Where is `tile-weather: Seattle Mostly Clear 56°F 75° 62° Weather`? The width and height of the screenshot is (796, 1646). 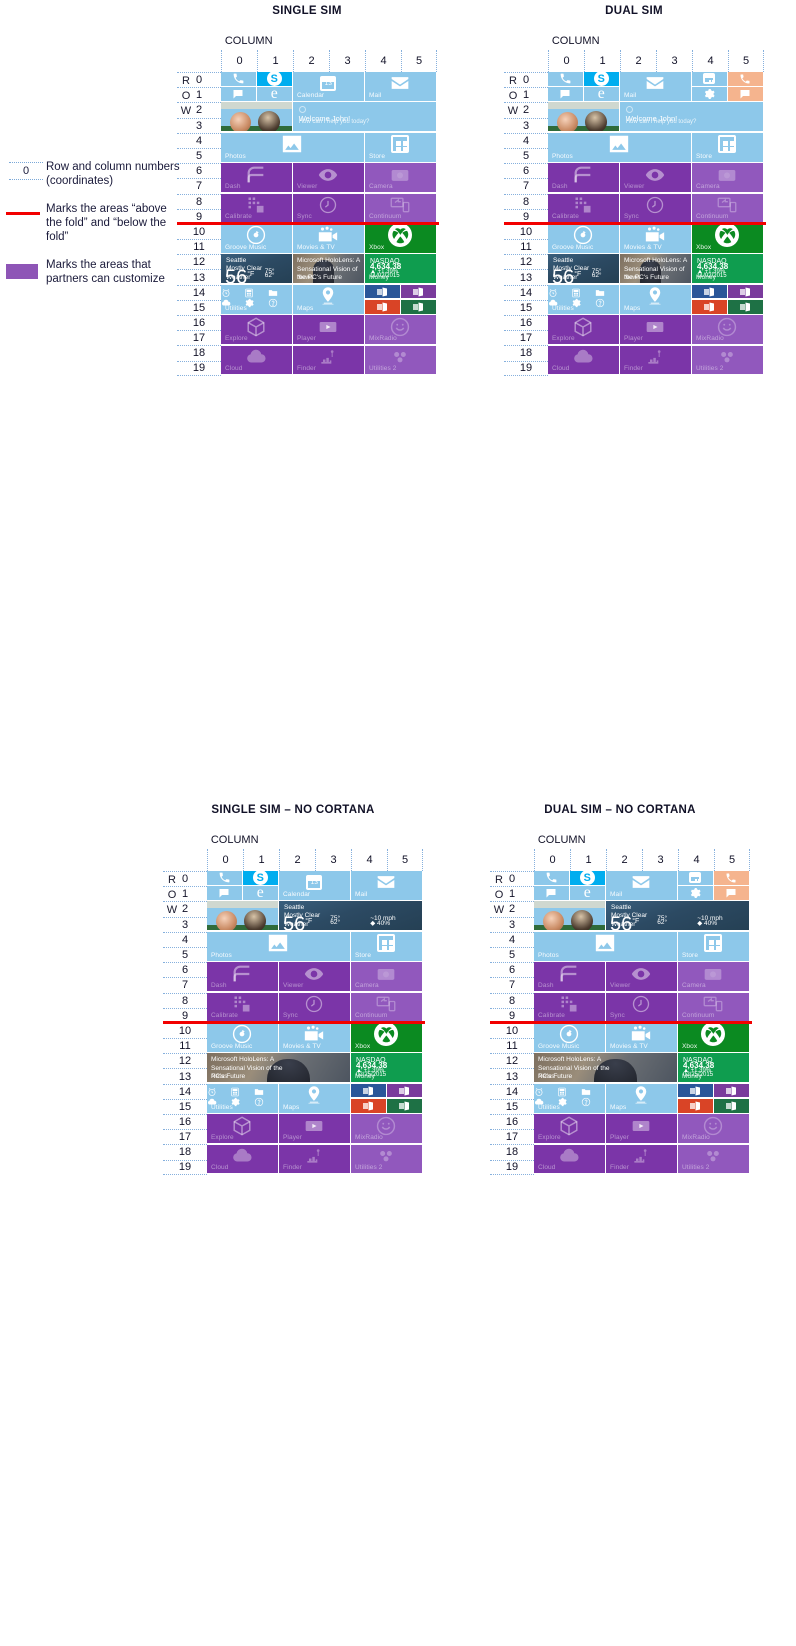
tile-weather: Seattle Mostly Clear 56°F 75° 62° Weather is located at coordinates (583, 269).